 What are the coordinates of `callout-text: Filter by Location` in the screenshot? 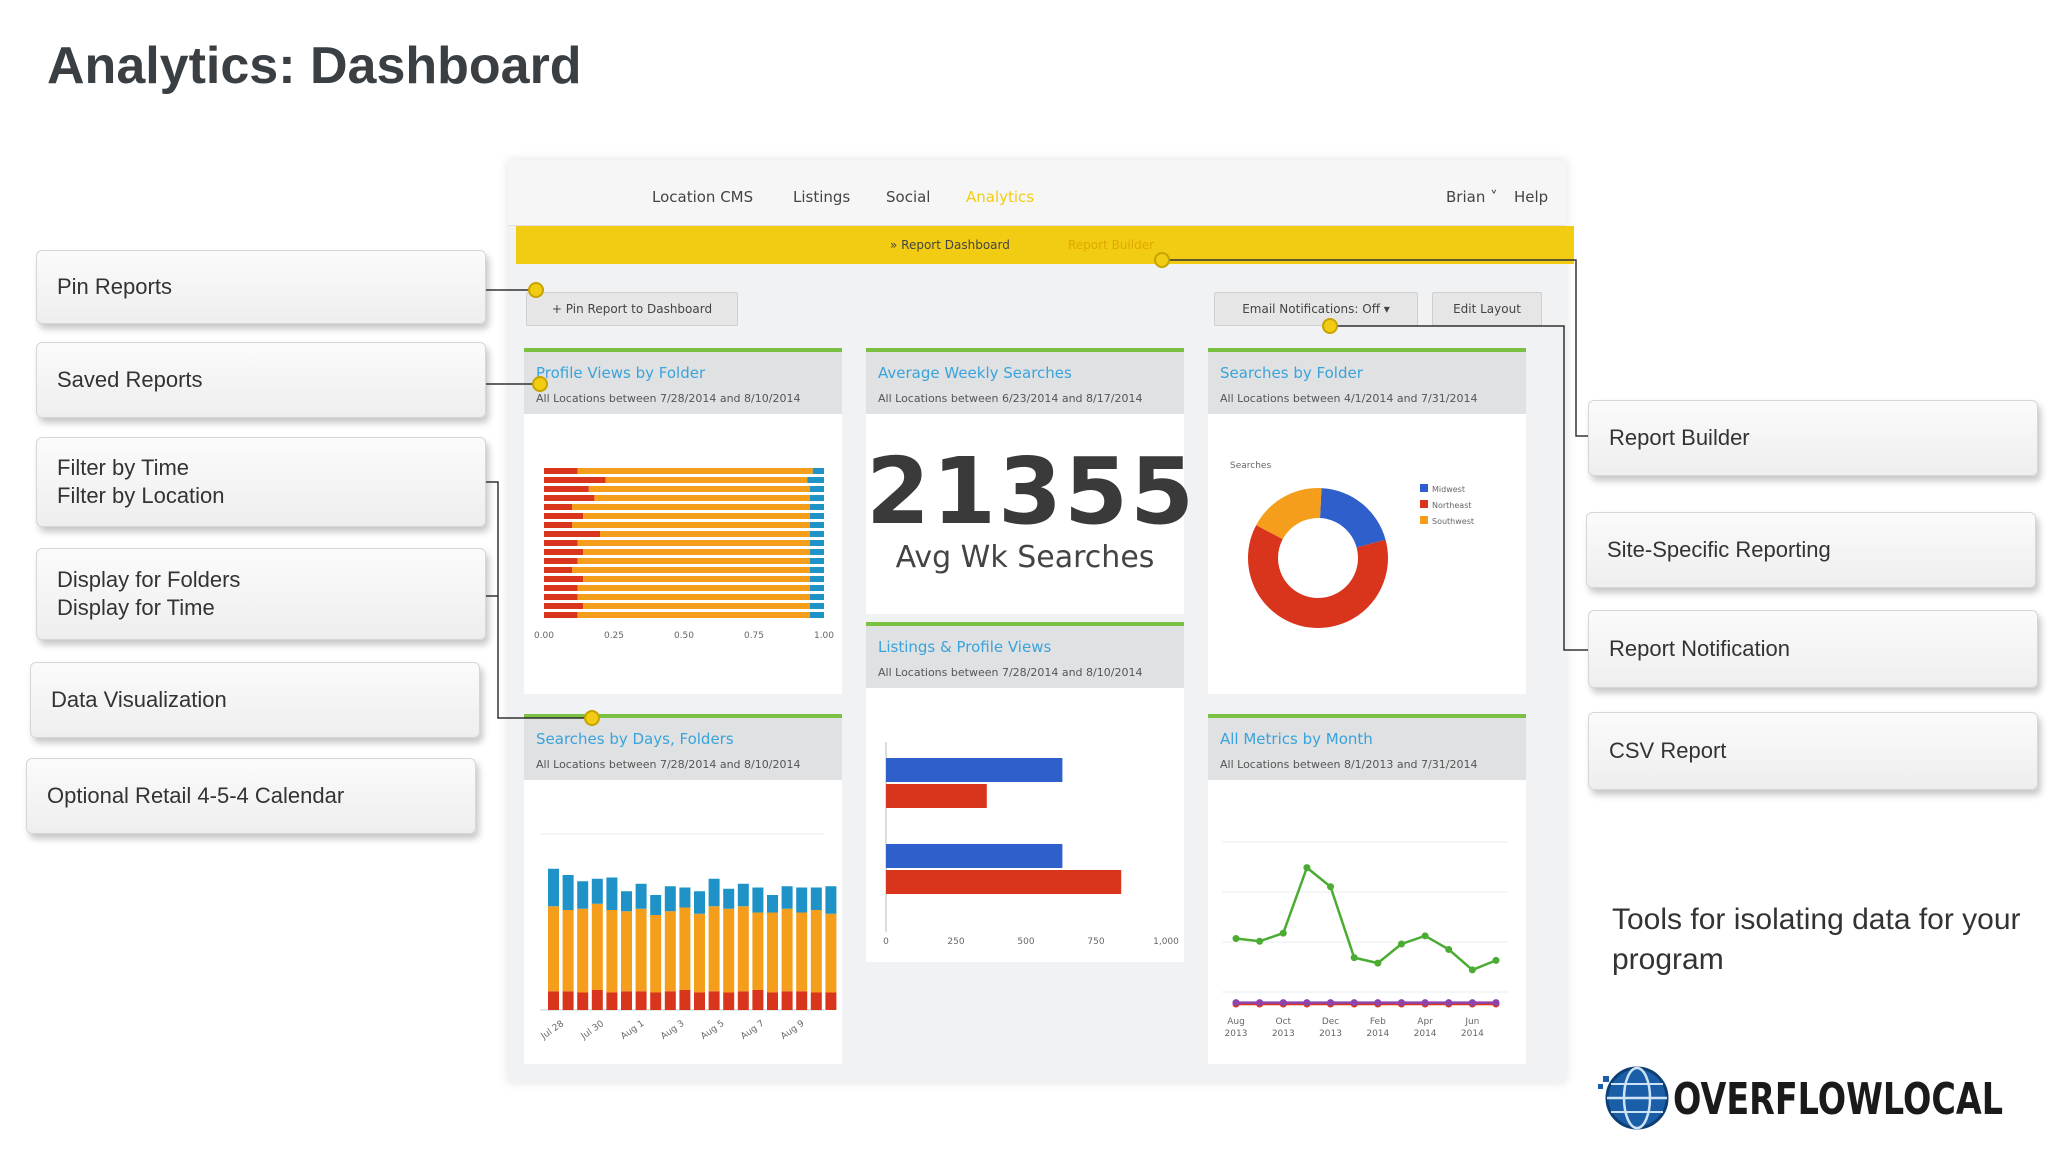 It's located at (141, 495).